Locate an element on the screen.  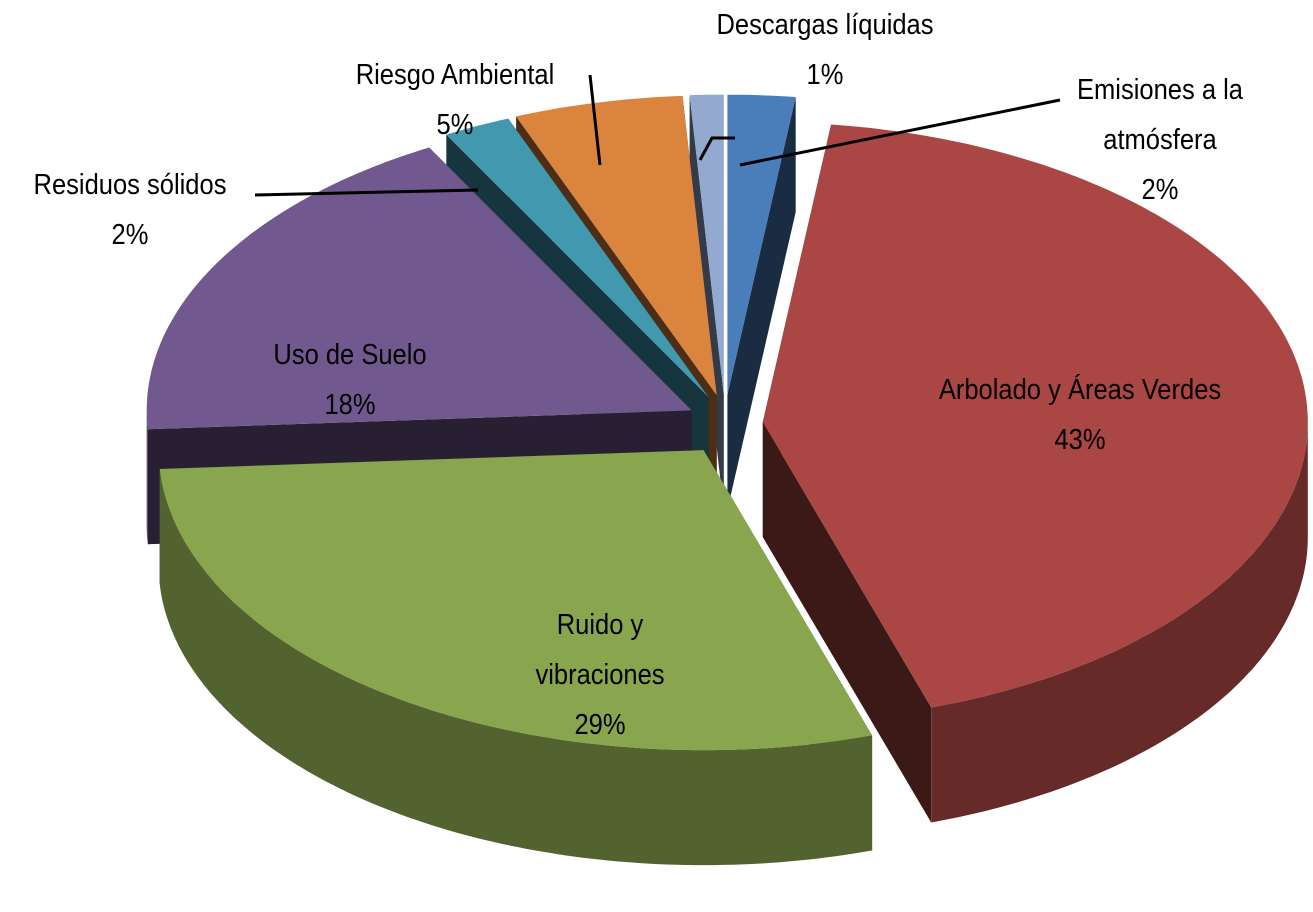
category-label: Ruido y vibraciones is located at coordinates (600, 650).